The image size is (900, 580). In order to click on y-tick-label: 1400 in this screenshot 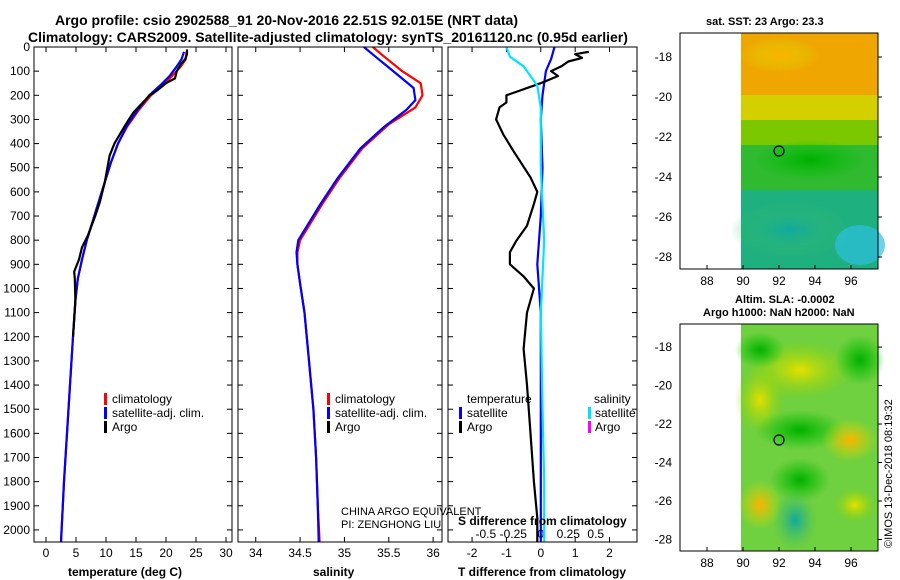, I will do `click(16, 385)`.